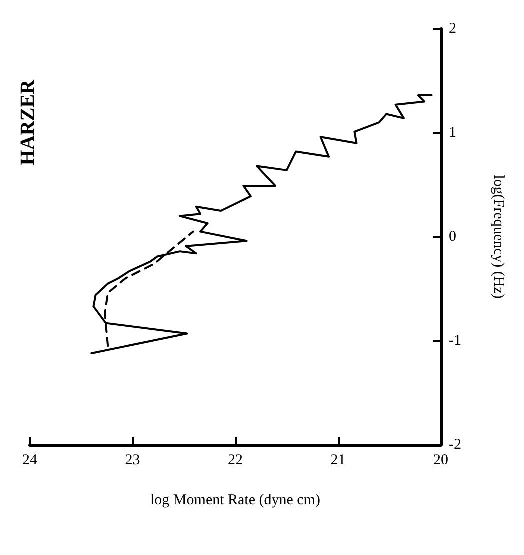  What do you see at coordinates (338, 460) in the screenshot?
I see `x-tick-label: 21` at bounding box center [338, 460].